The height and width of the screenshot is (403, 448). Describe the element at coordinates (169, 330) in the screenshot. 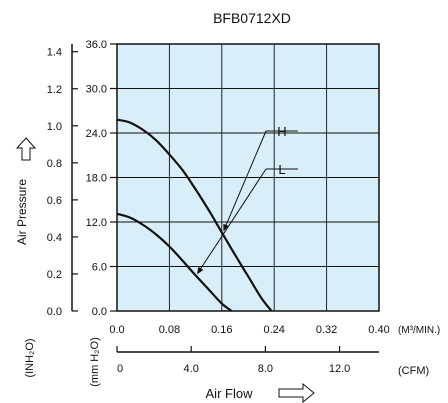

I see `x-primary-tick-label: 0.08` at that location.